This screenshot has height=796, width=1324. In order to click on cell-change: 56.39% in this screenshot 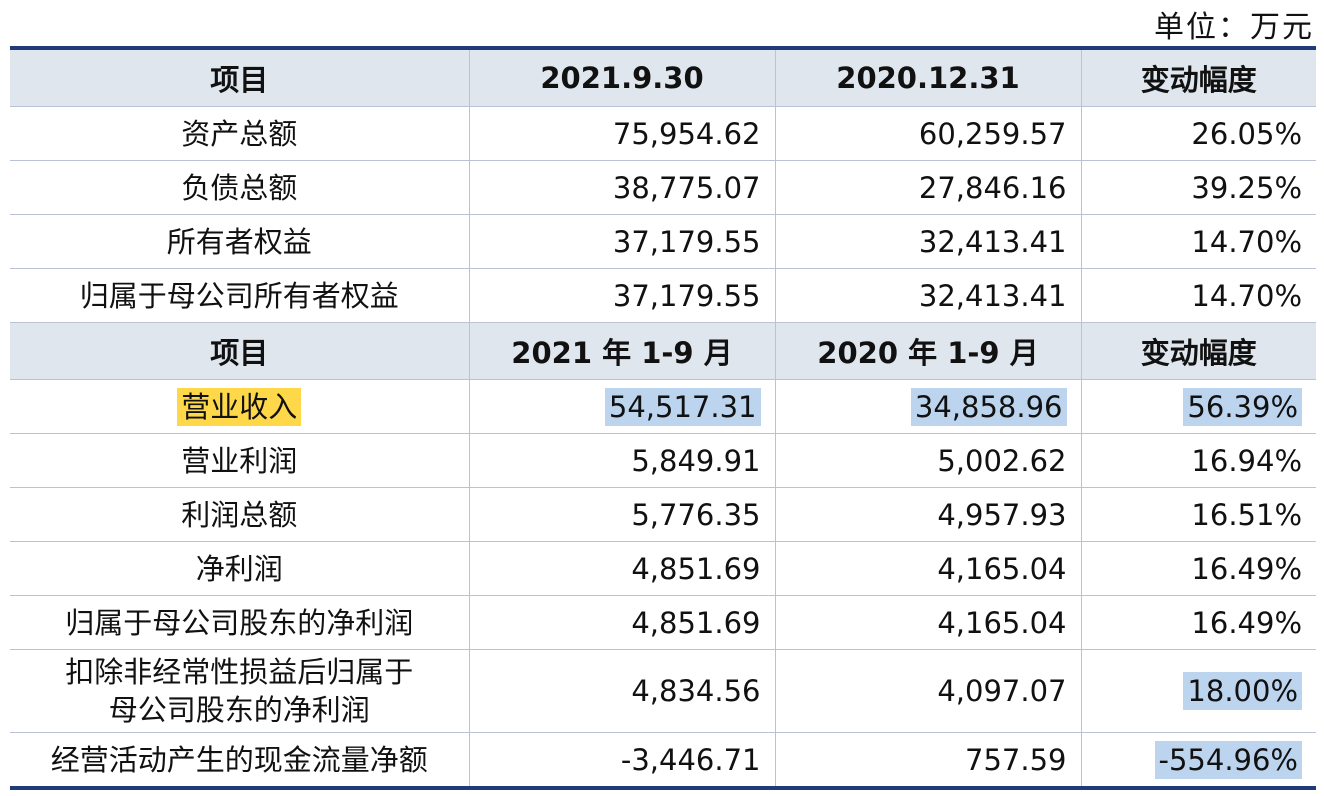, I will do `click(1198, 406)`.